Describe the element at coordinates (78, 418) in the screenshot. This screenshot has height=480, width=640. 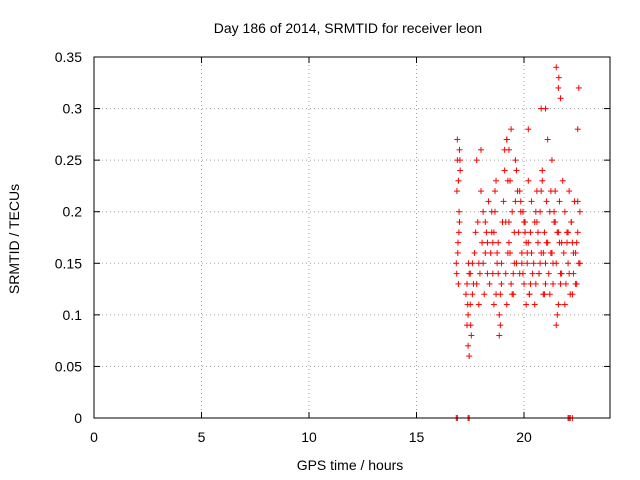
I see `y-tick-label: 0` at that location.